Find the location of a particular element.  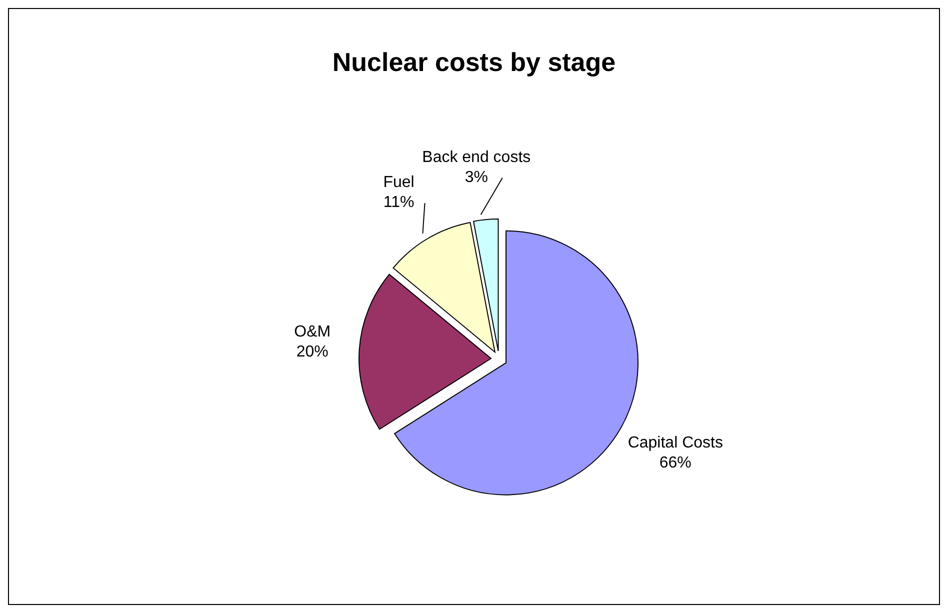

slice-label: Capital Costs is located at coordinates (675, 443).